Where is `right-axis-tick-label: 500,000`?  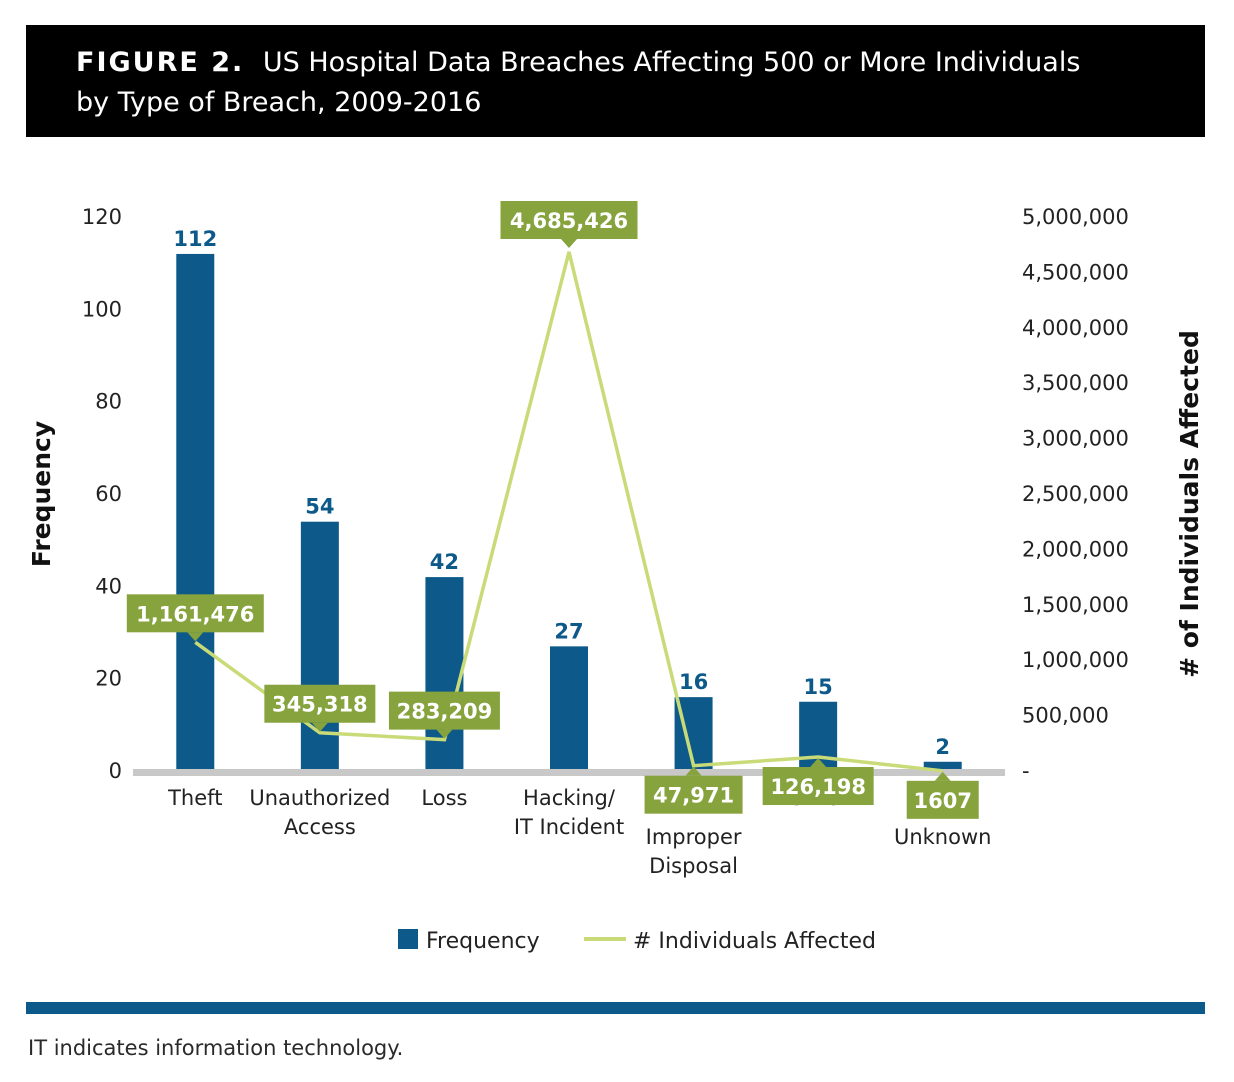 right-axis-tick-label: 500,000 is located at coordinates (1065, 716).